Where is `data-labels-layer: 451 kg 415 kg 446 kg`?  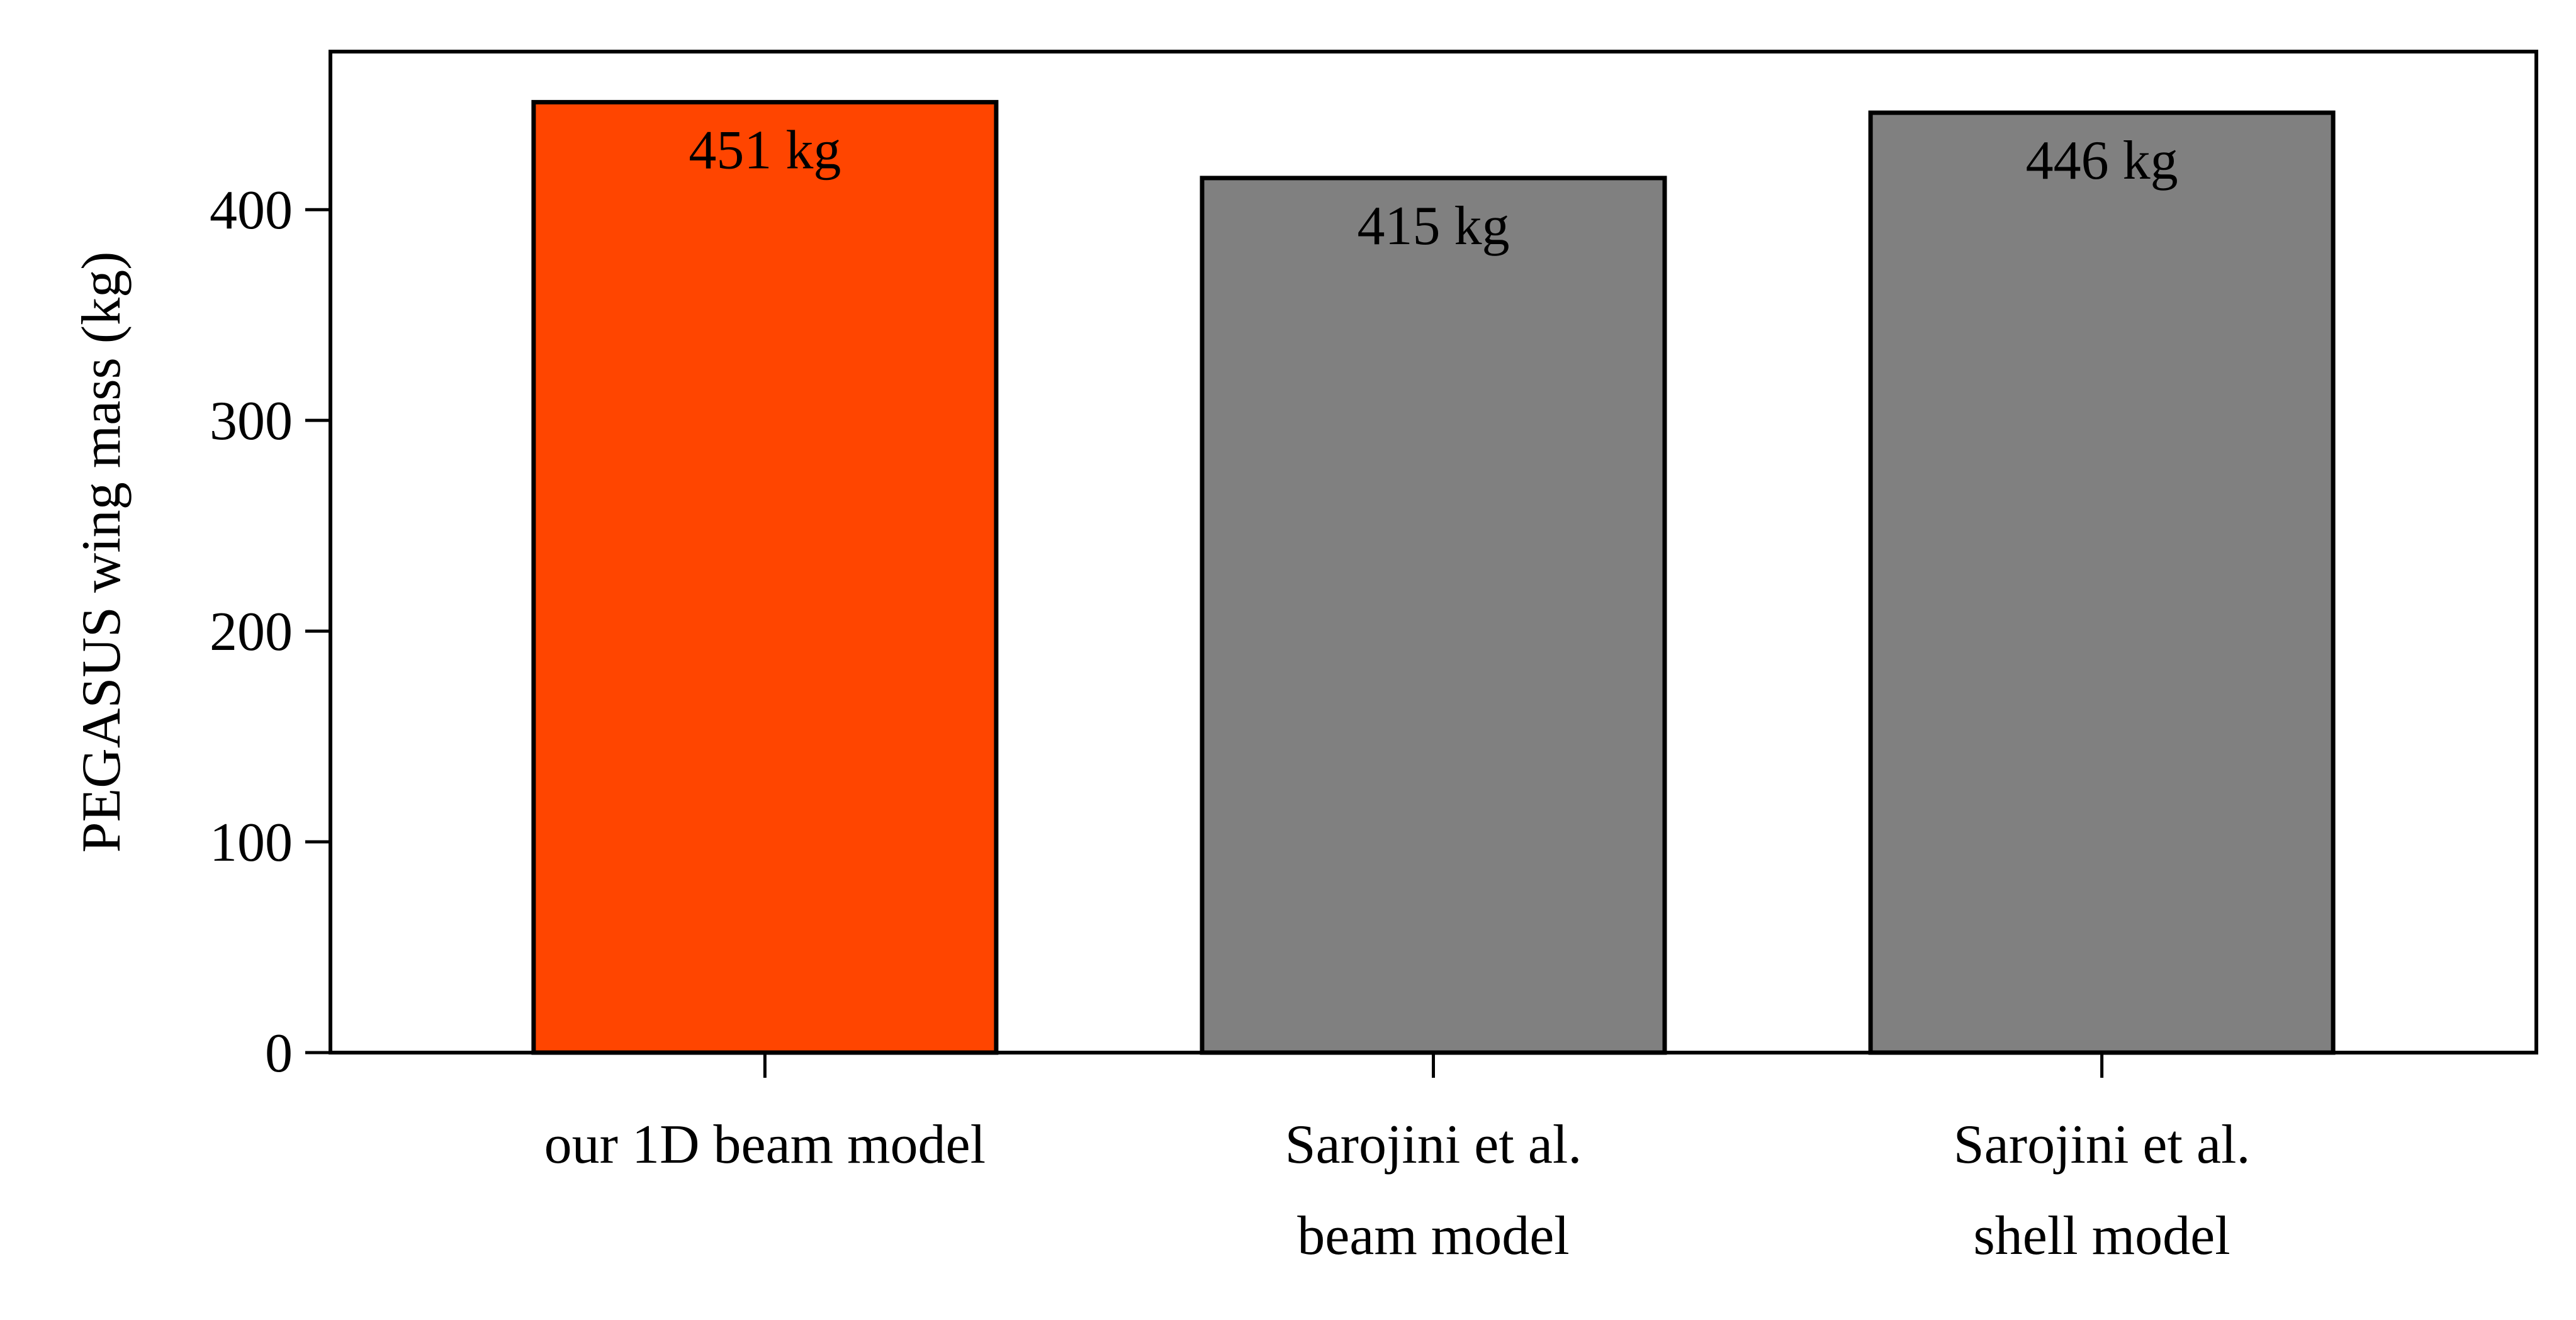 data-labels-layer: 451 kg 415 kg 446 kg is located at coordinates (1433, 188).